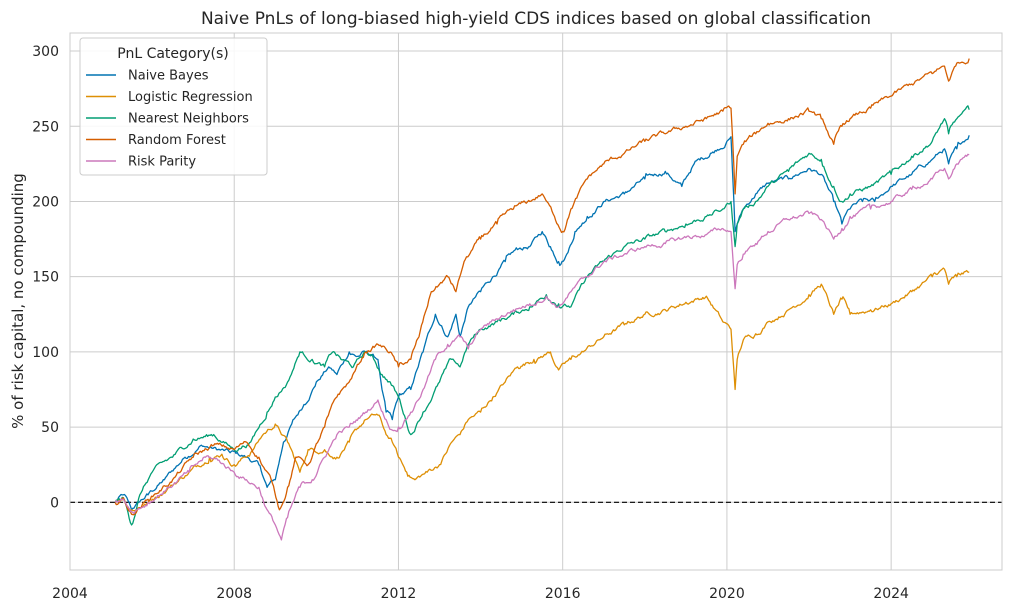  Describe the element at coordinates (162, 162) in the screenshot. I see `legend-label: Risk Parity` at that location.